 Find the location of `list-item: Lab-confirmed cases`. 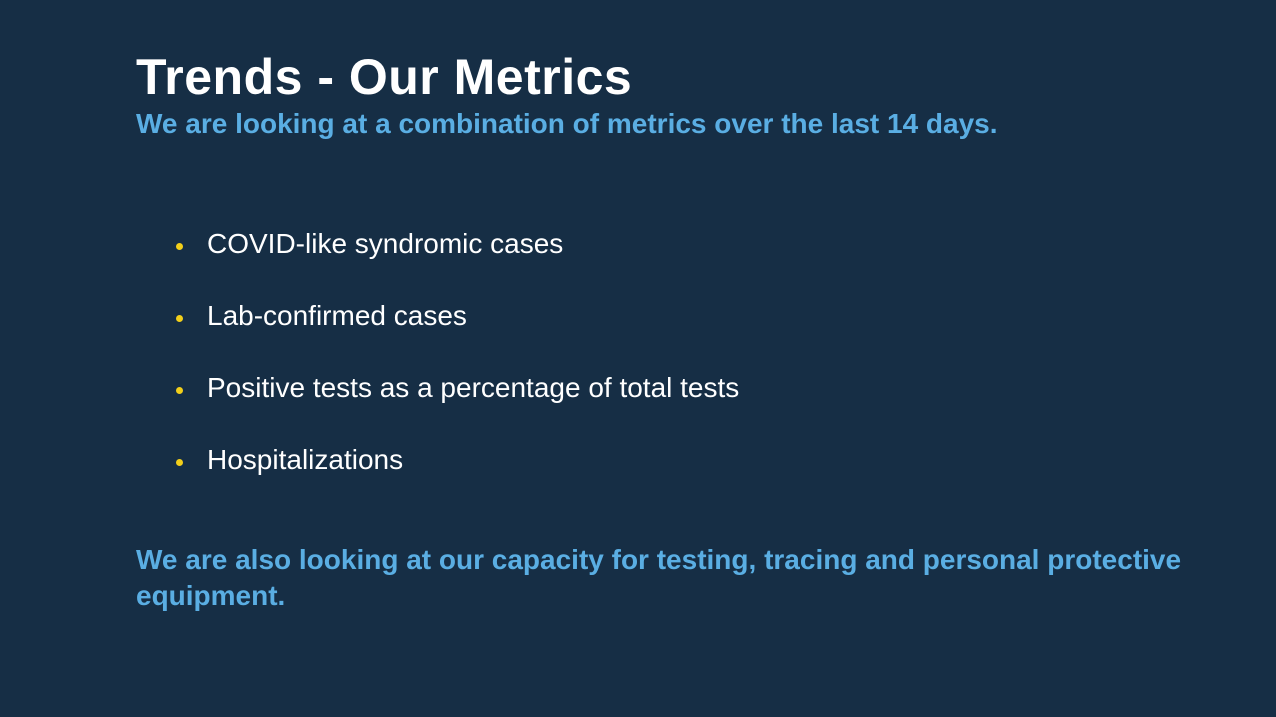

list-item: Lab-confirmed cases is located at coordinates (457, 316).